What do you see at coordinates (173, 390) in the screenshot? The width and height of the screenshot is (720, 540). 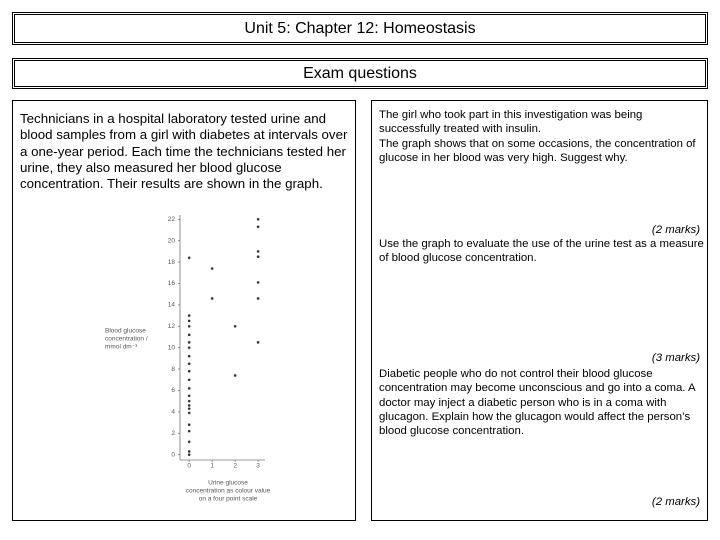 I see `y-tick-label: 6` at bounding box center [173, 390].